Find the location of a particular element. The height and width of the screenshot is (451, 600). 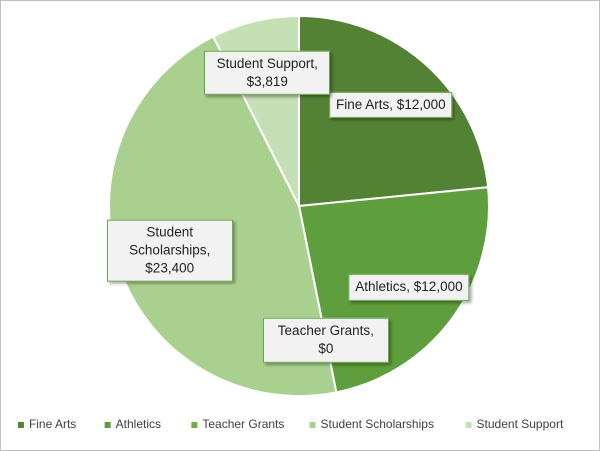

data-label: Fine Arts, $12,000 is located at coordinates (391, 104).